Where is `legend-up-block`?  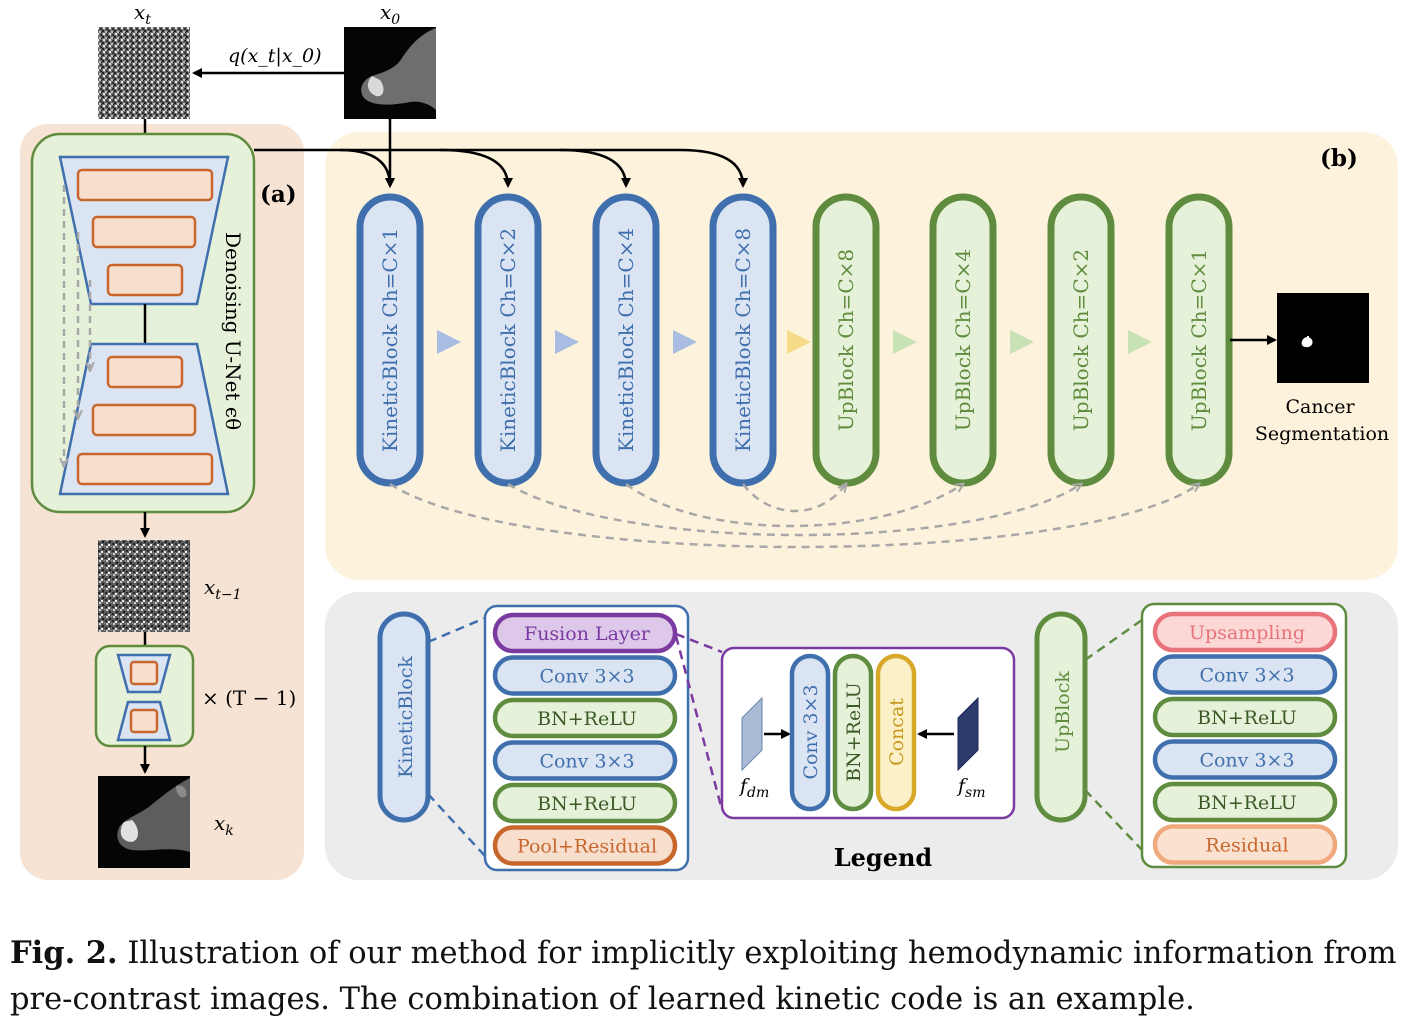 legend-up-block is located at coordinates (1061, 717).